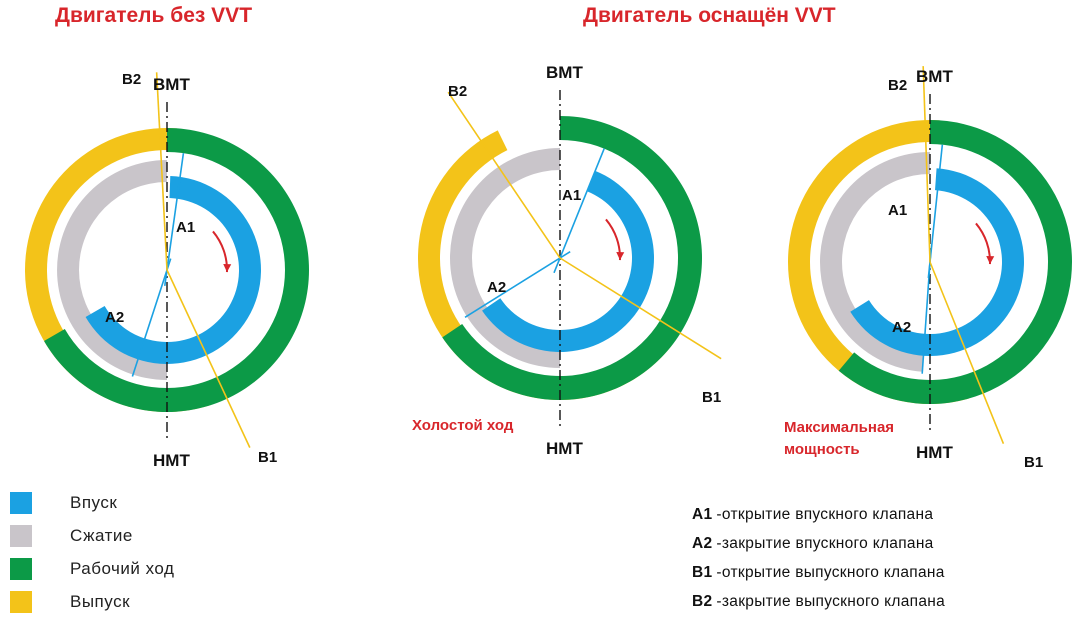 The width and height of the screenshot is (1080, 631). I want to click on note-a1: A1 -открытие впускного клапана, so click(818, 515).